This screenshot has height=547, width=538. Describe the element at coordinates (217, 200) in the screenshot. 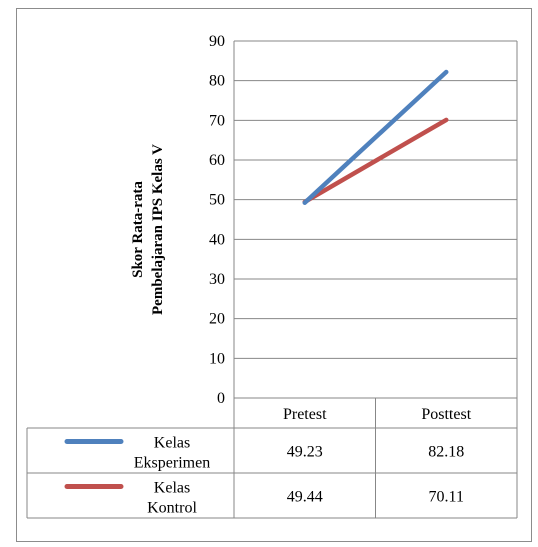

I see `y-tick-label: 50` at that location.